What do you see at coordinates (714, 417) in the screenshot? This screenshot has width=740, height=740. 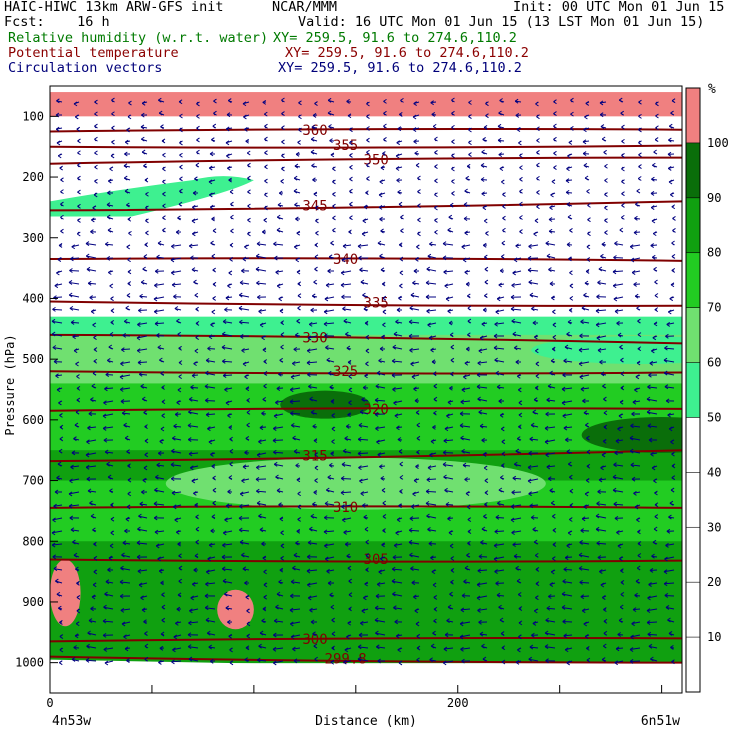 I see `colorbar-label: 50` at bounding box center [714, 417].